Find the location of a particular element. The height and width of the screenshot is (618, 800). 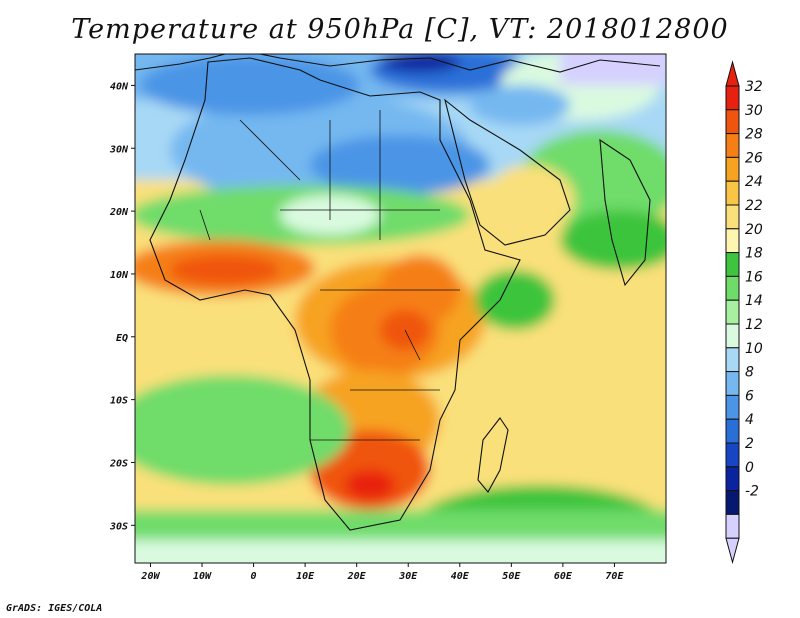

lon-tick-label: 10E is located at coordinates (305, 576).